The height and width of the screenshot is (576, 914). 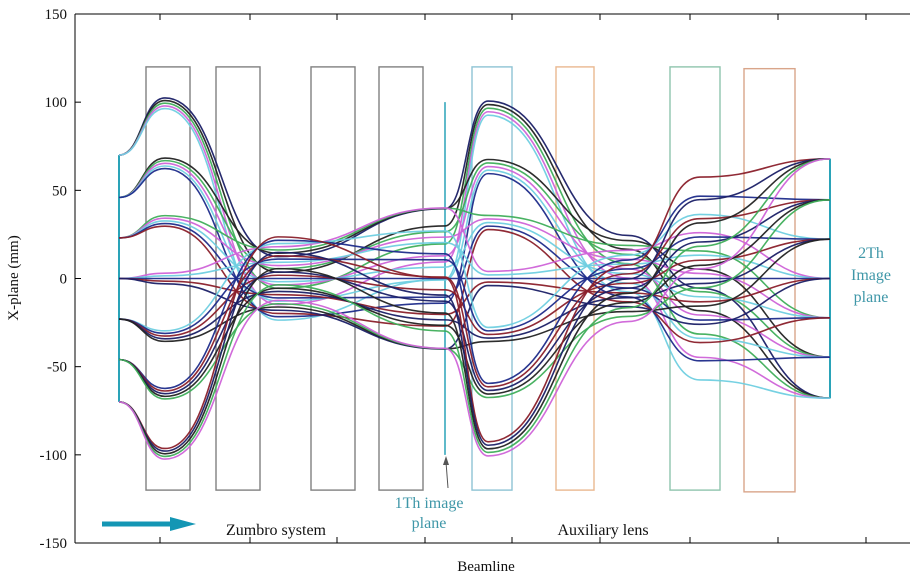 I want to click on y-tick-label: 100, so click(x=56, y=103).